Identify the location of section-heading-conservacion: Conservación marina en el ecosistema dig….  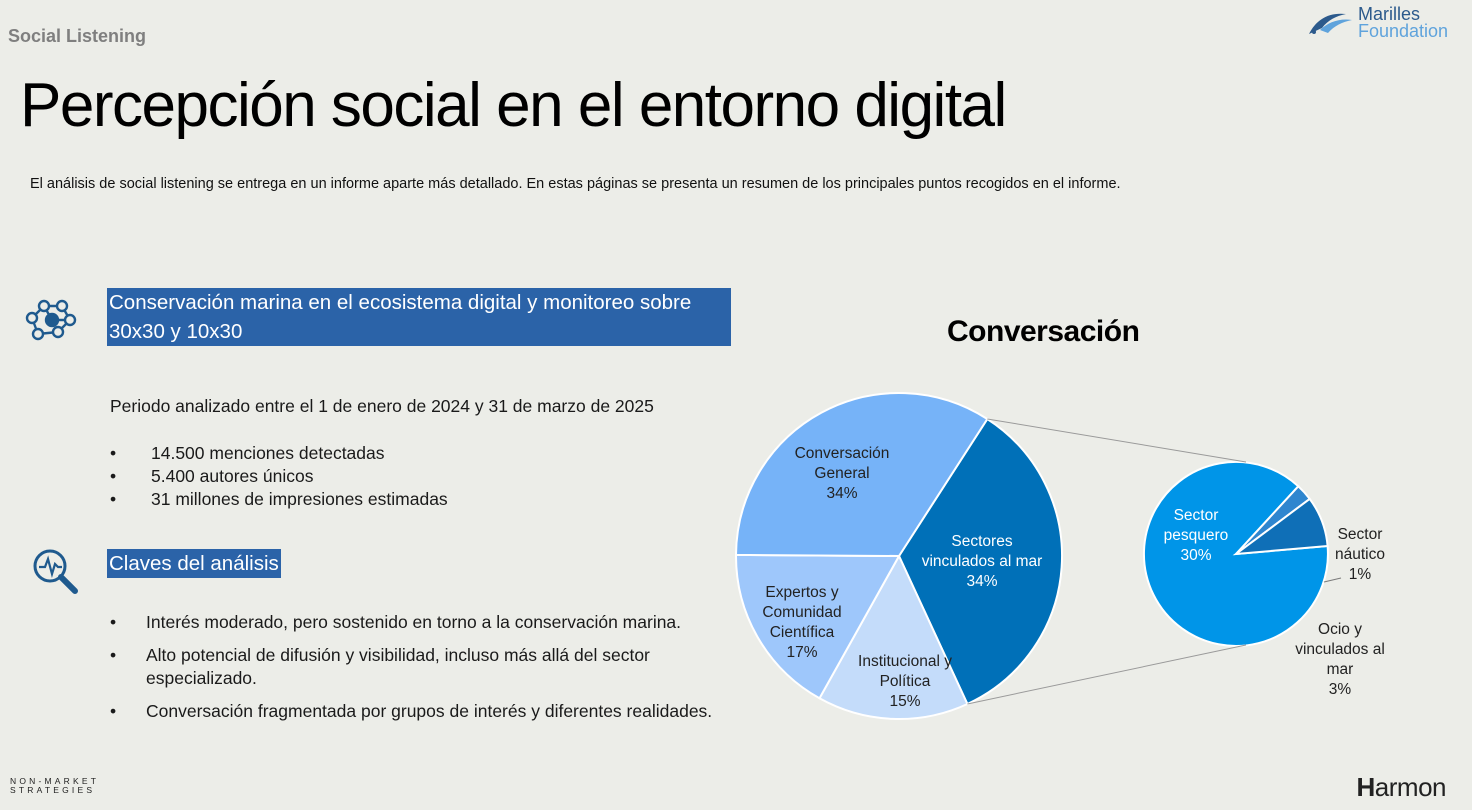
(419, 317).